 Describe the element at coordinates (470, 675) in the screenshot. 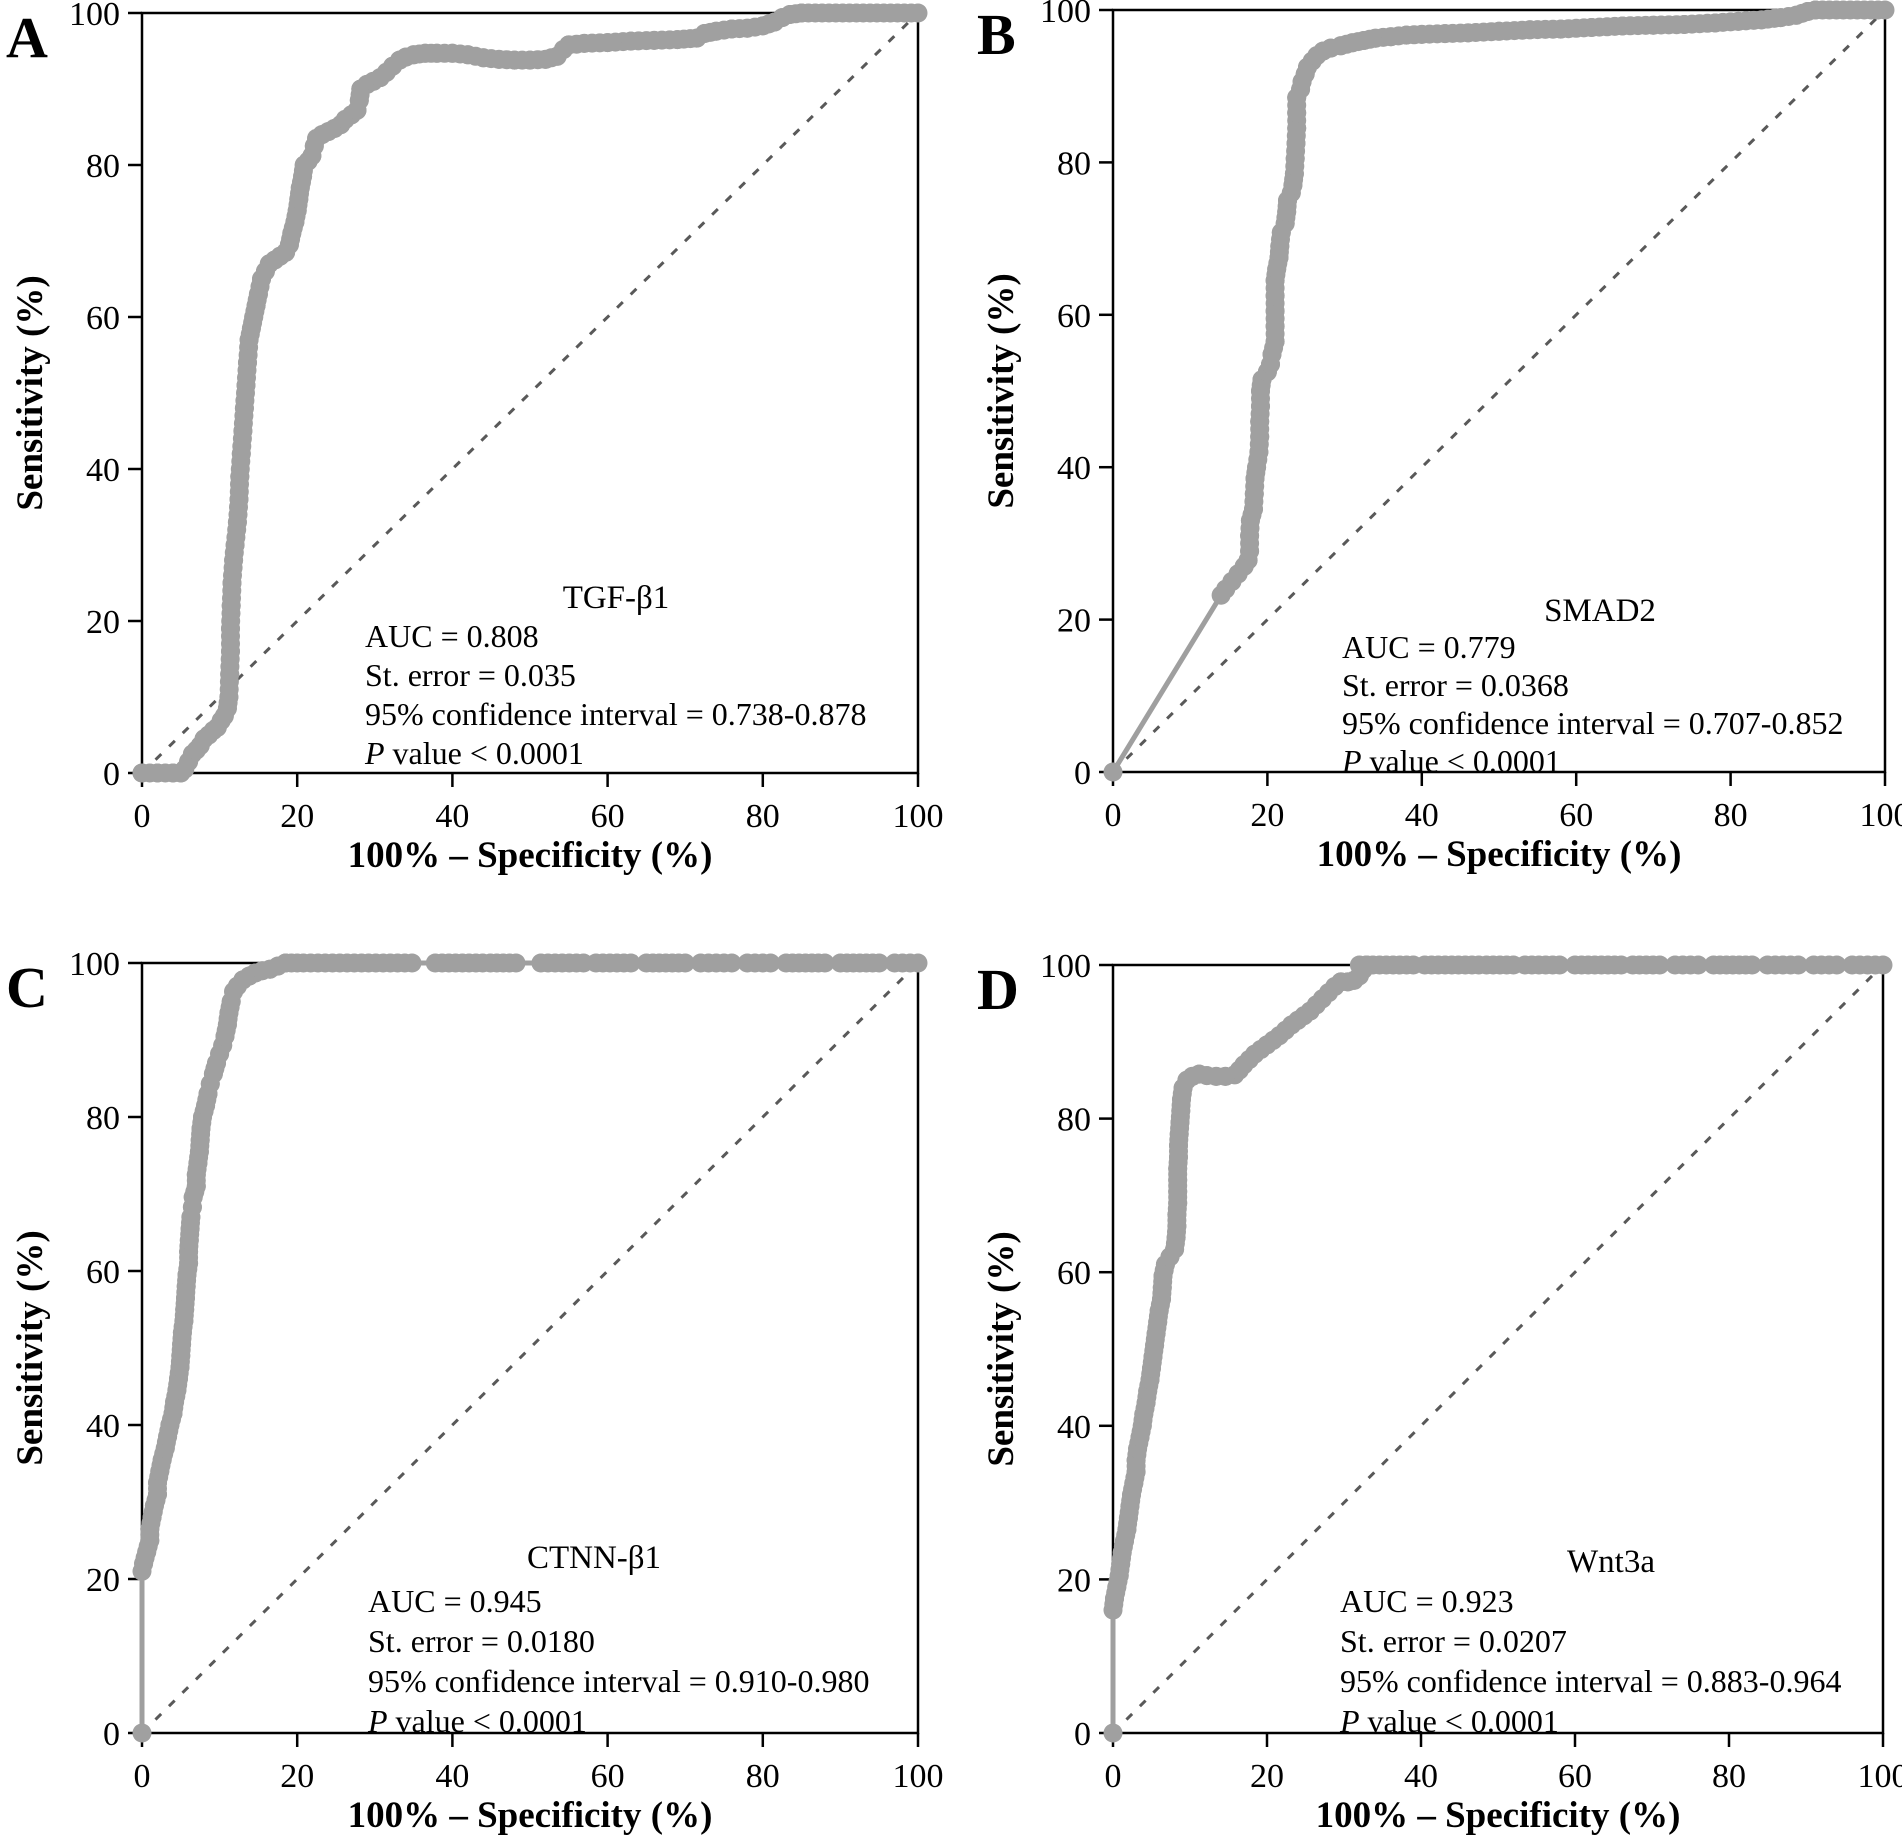

I see `stat-st-error: St. error = 0.035` at that location.